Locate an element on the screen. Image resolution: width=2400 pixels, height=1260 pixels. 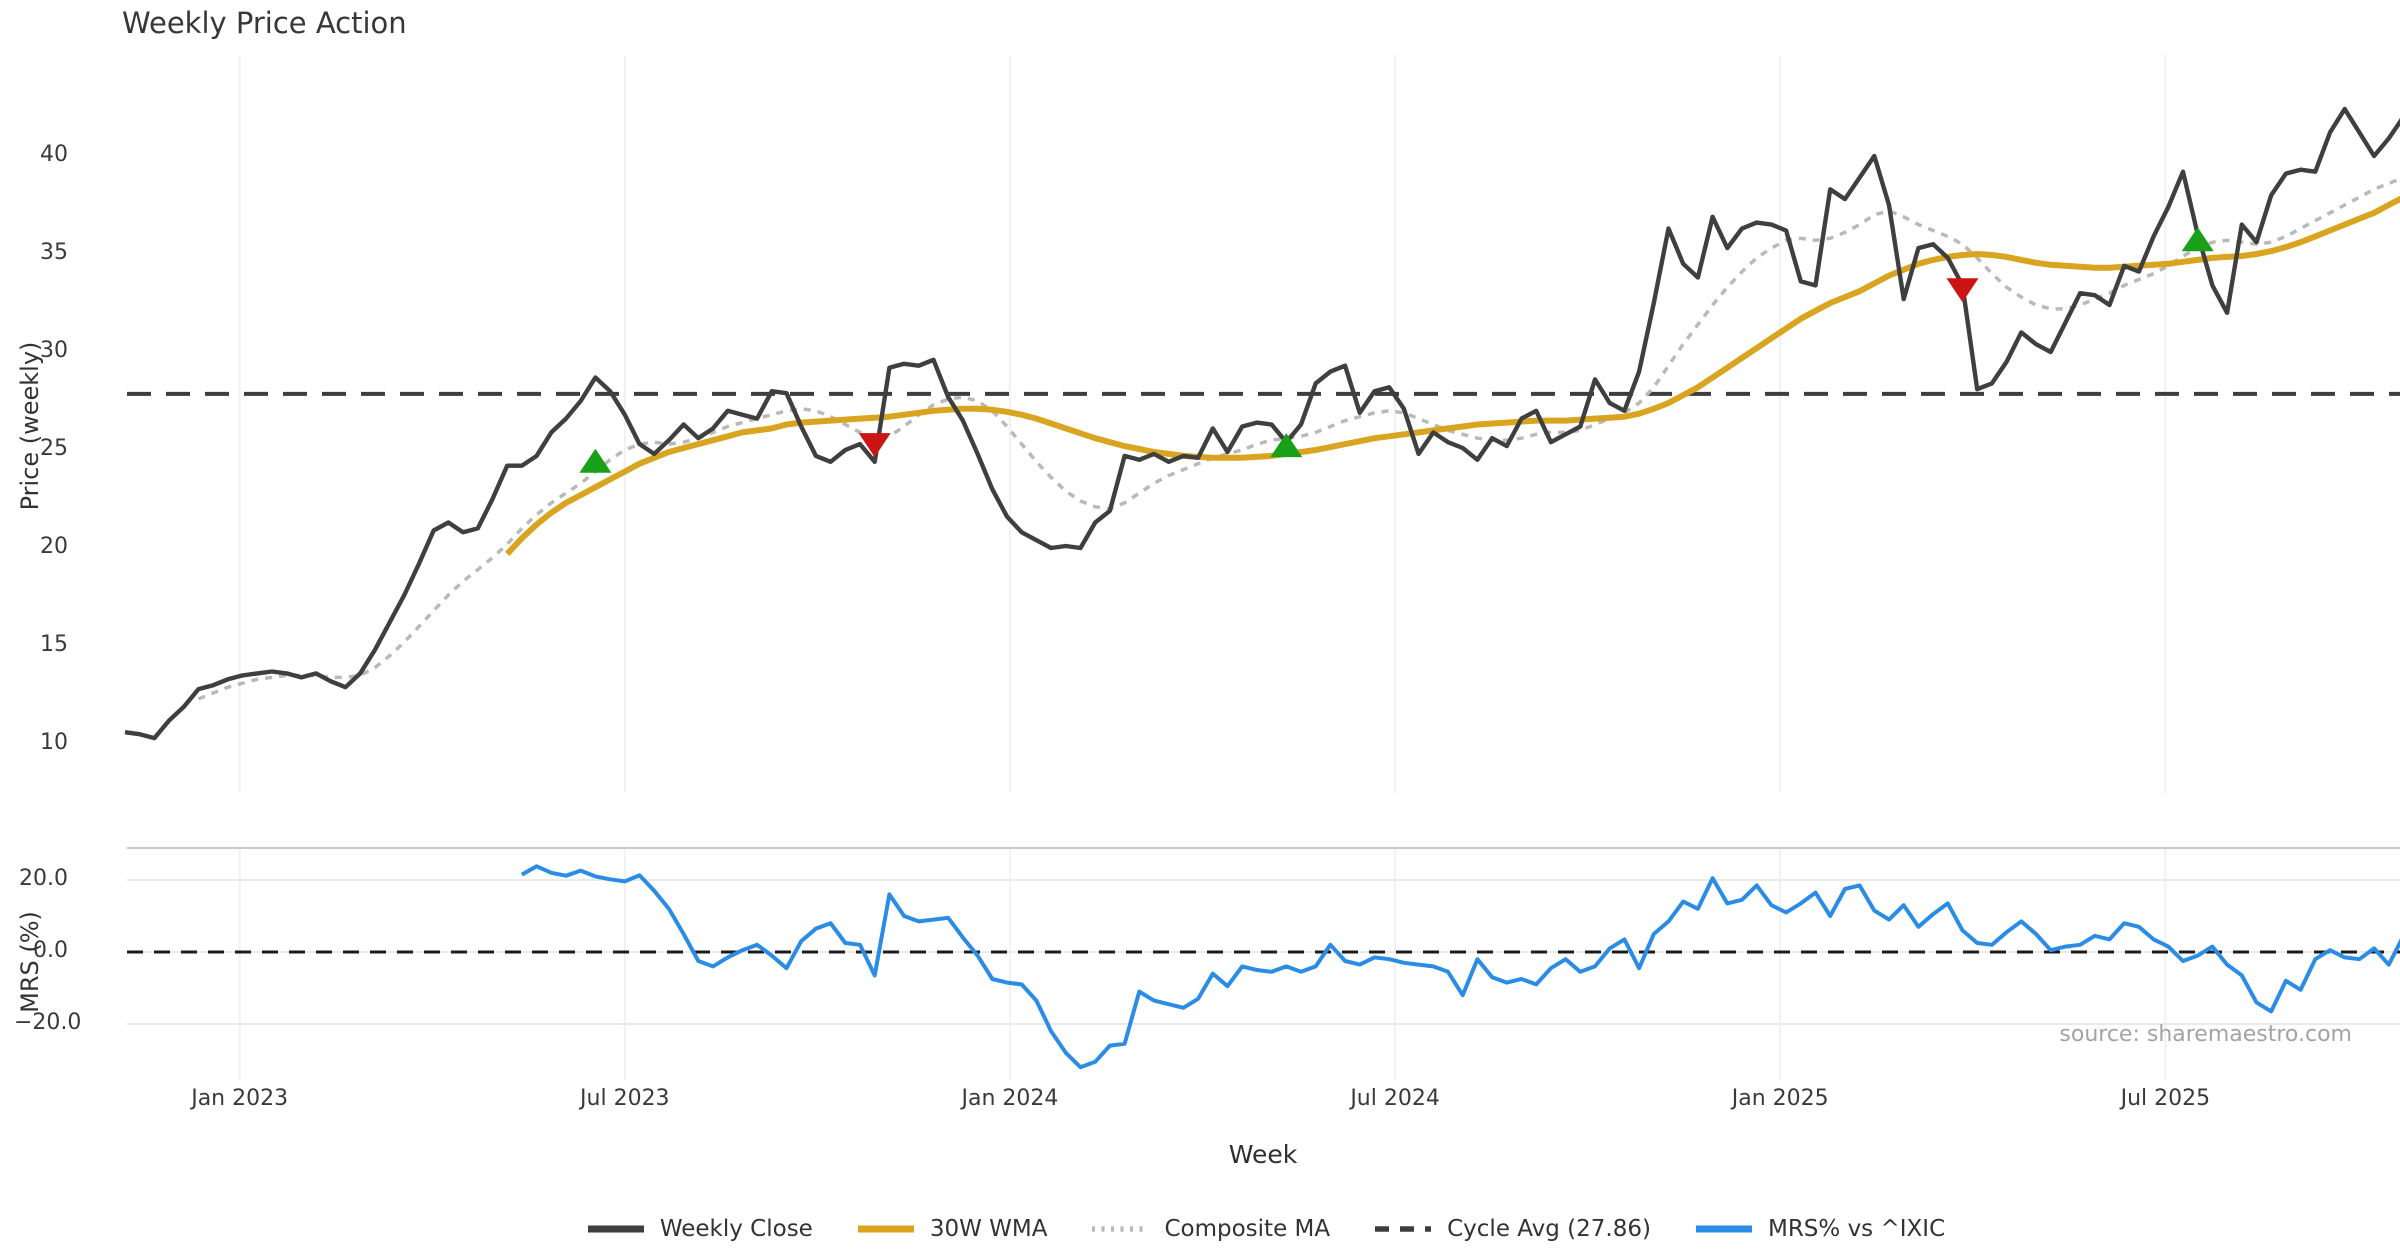
x-axis-label: Week is located at coordinates (1263, 1154).